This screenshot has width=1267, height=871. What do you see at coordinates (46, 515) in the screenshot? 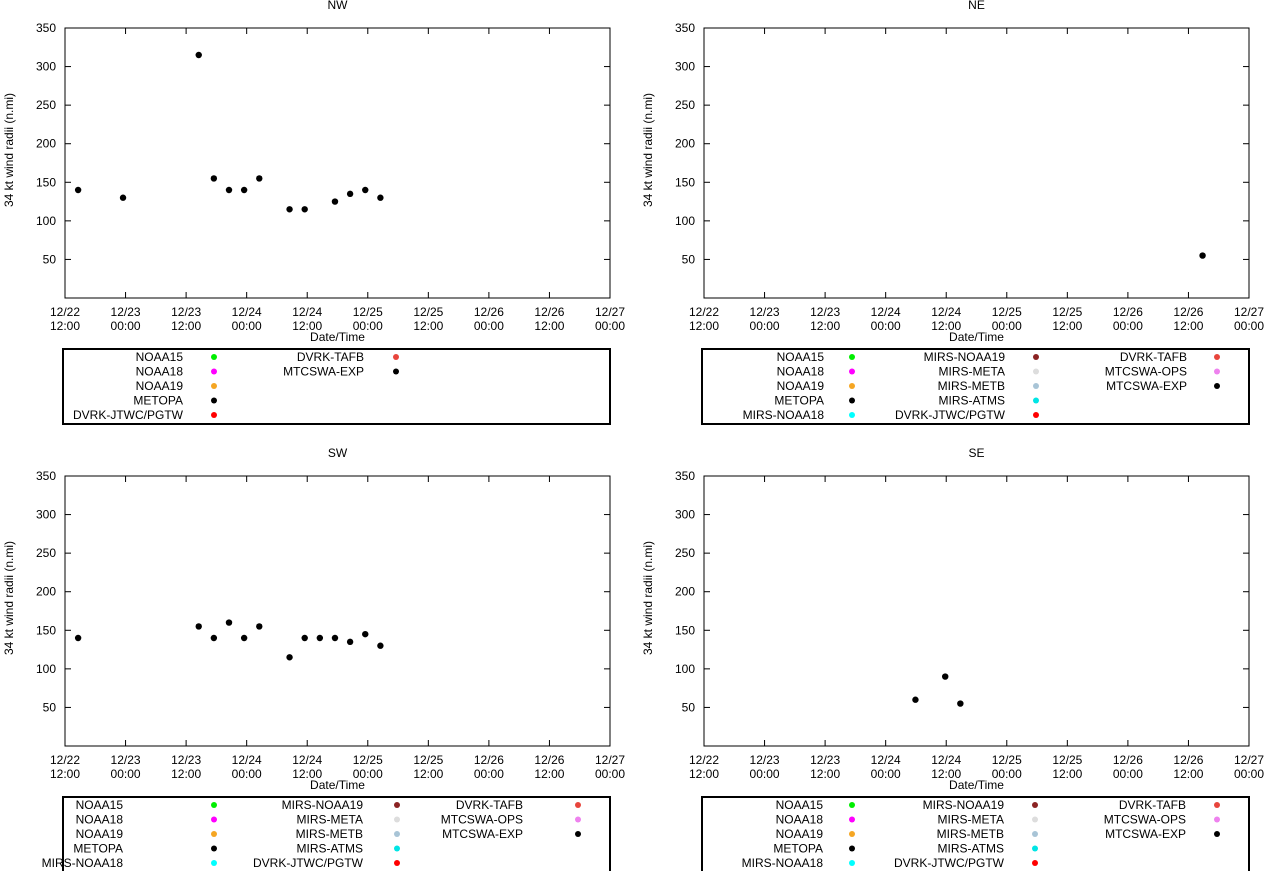
I see `y-tick-label: 300` at bounding box center [46, 515].